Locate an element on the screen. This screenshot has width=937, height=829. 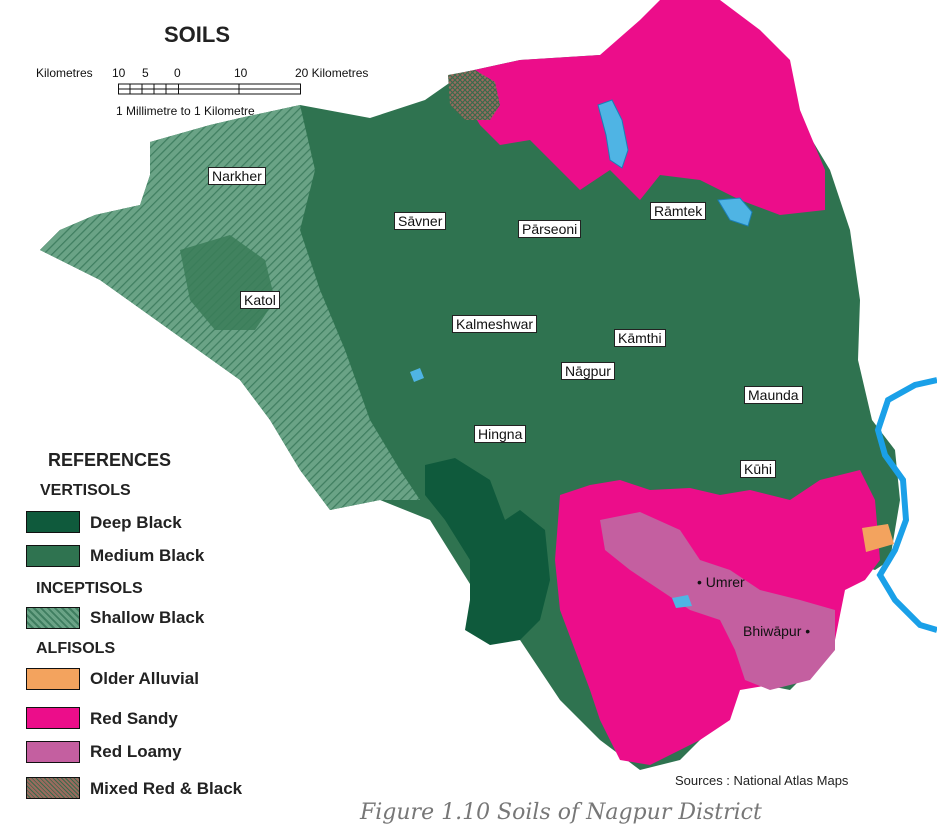
place-hingna: Hingna is located at coordinates (500, 434).